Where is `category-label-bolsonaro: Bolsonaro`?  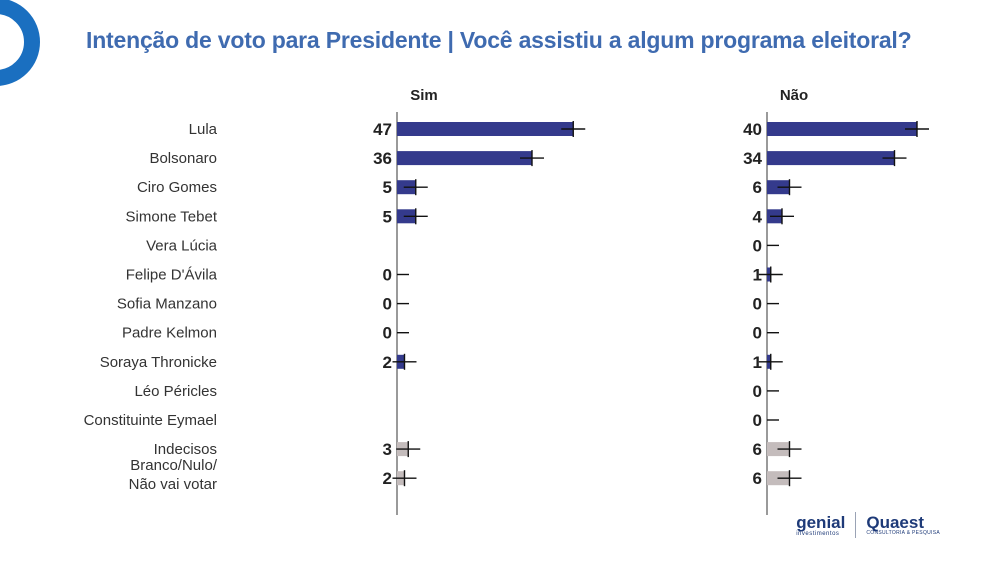 category-label-bolsonaro: Bolsonaro is located at coordinates (183, 158).